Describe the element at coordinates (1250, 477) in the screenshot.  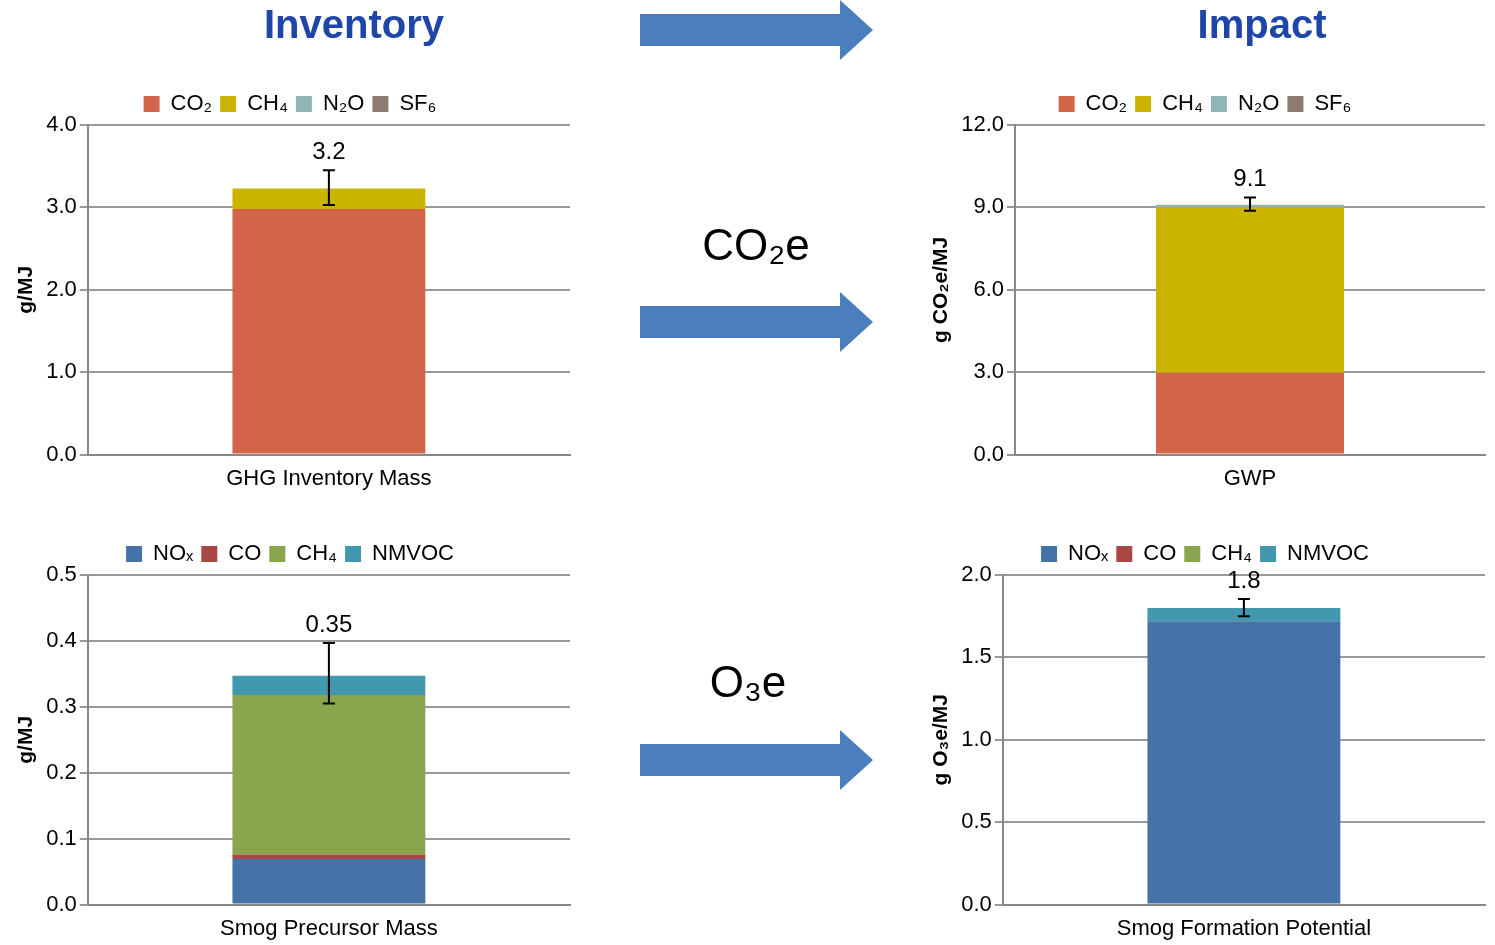
I see `x-tick-label: GWP` at that location.